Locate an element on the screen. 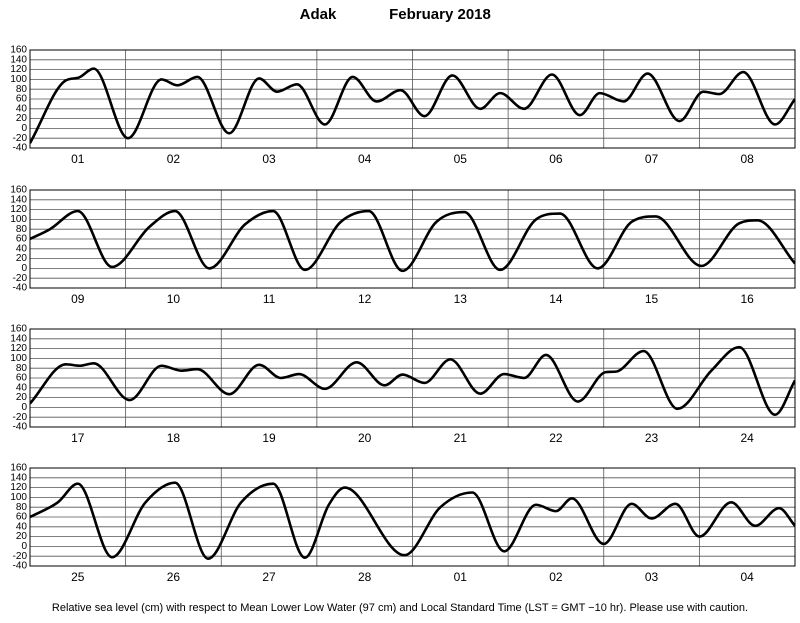  day-label: 10 is located at coordinates (174, 299).